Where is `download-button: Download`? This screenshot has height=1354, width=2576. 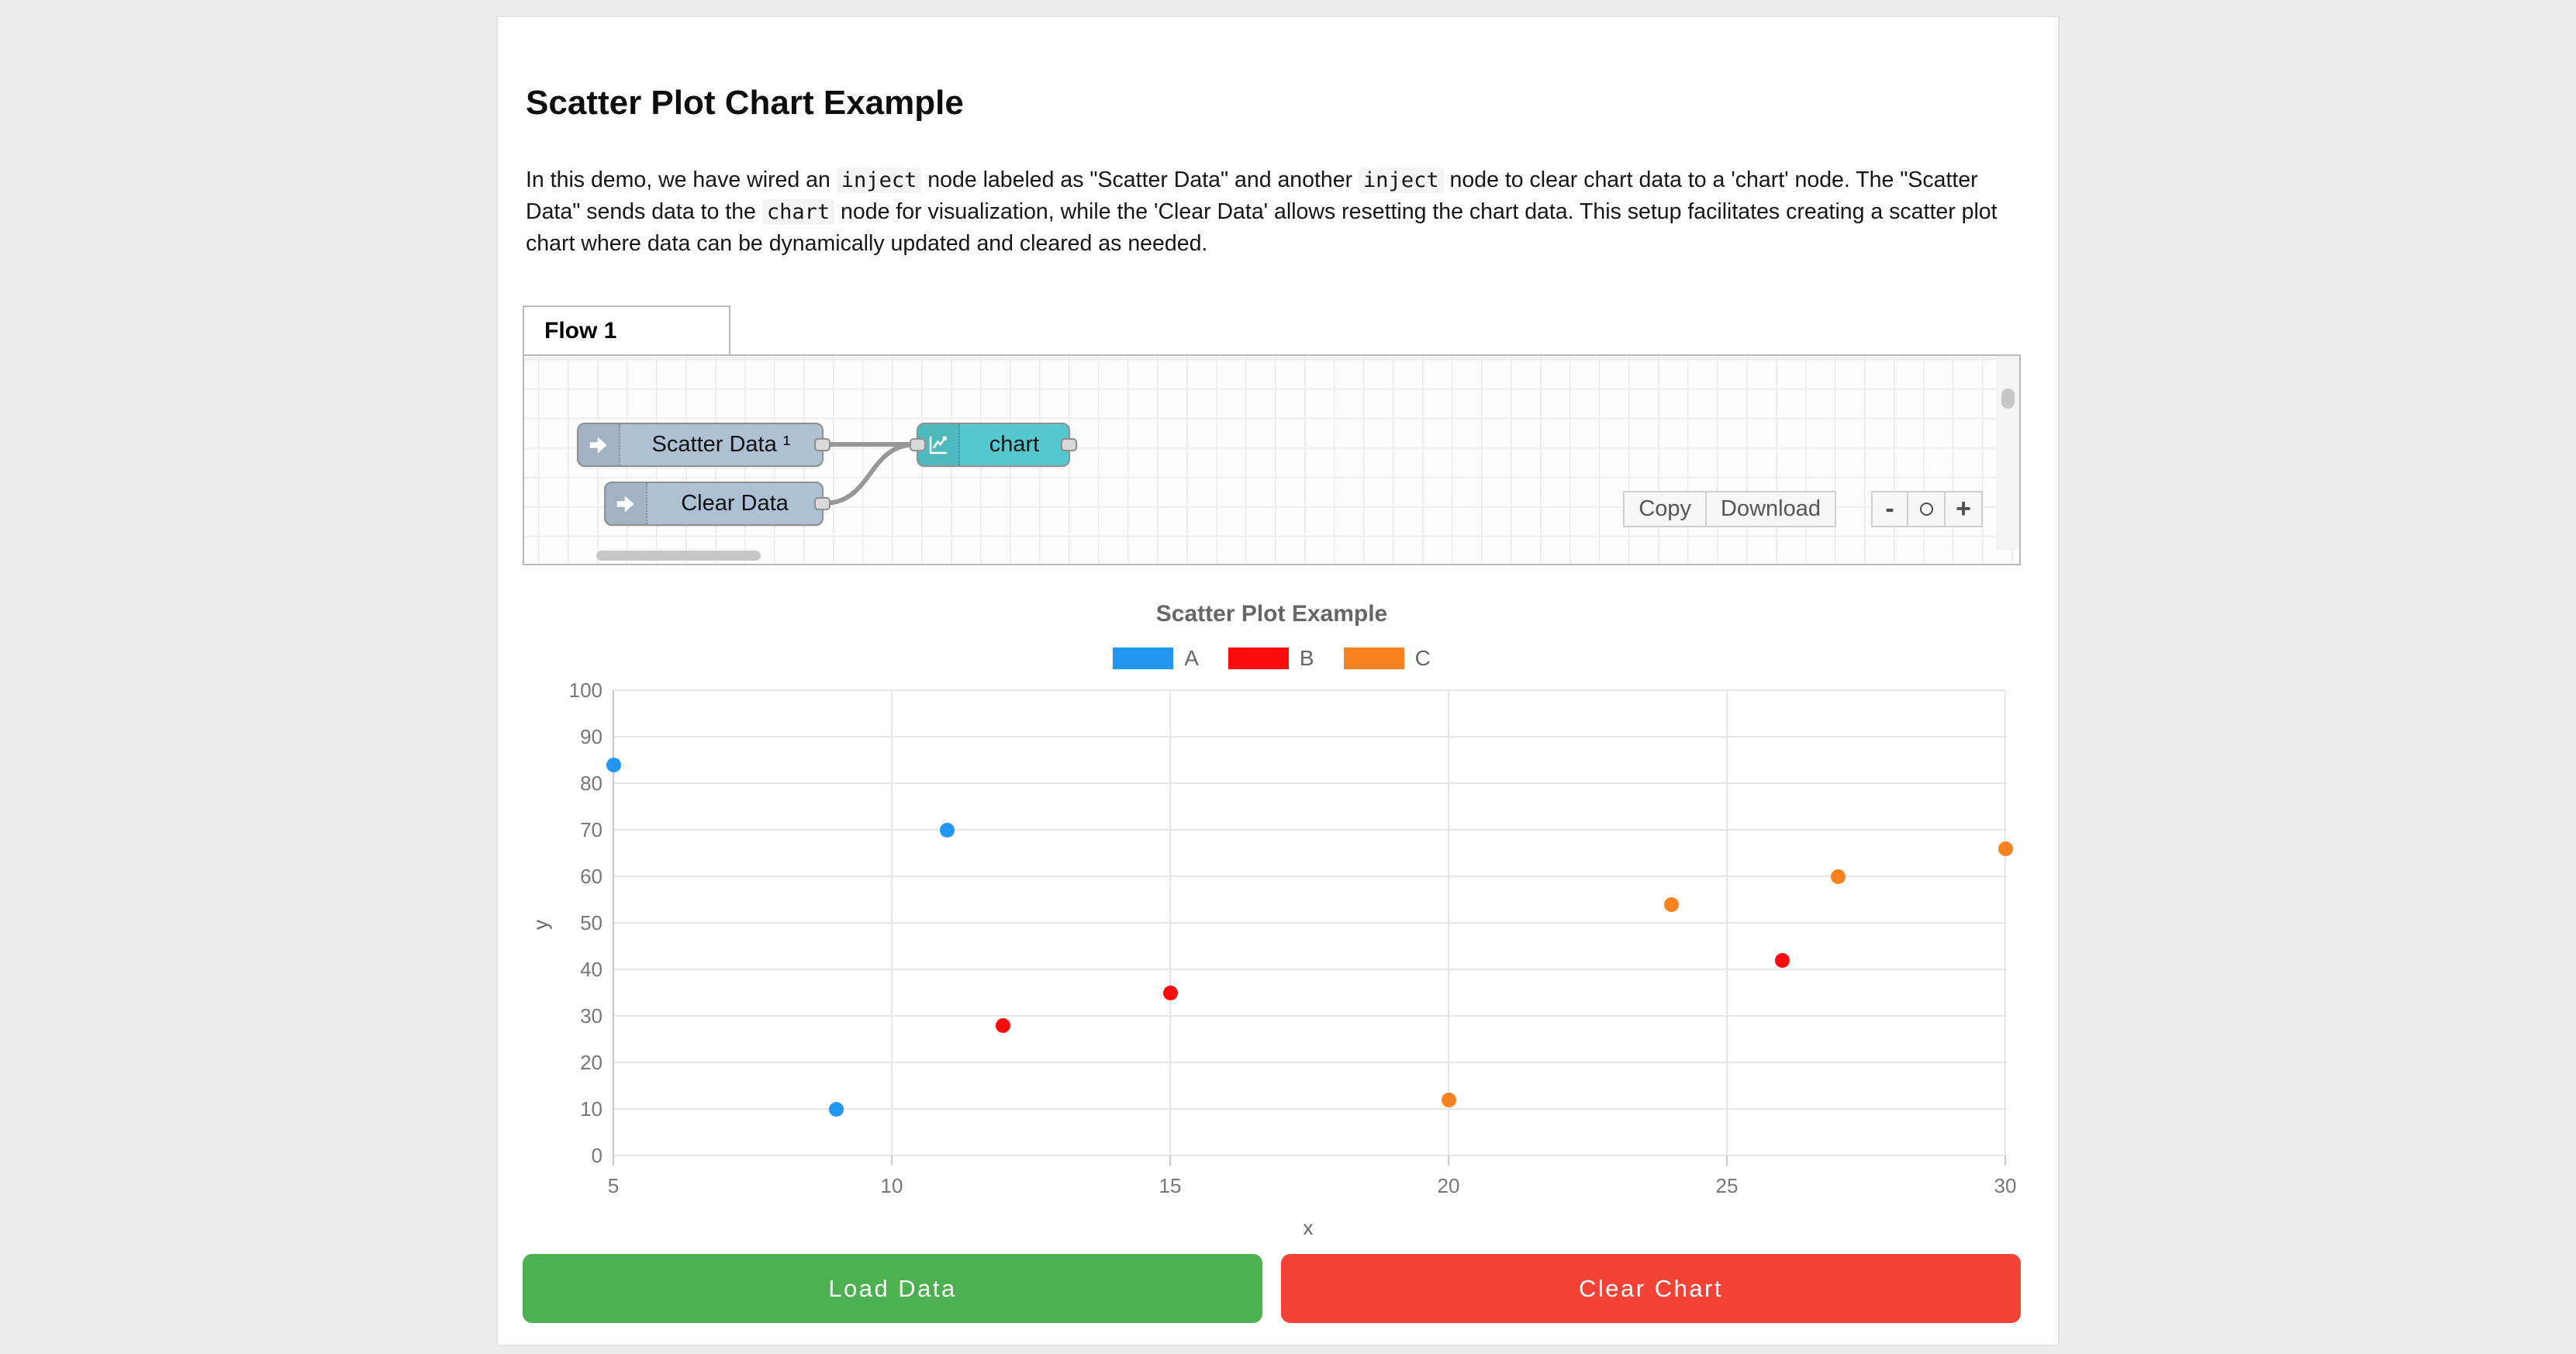 download-button: Download is located at coordinates (1771, 509).